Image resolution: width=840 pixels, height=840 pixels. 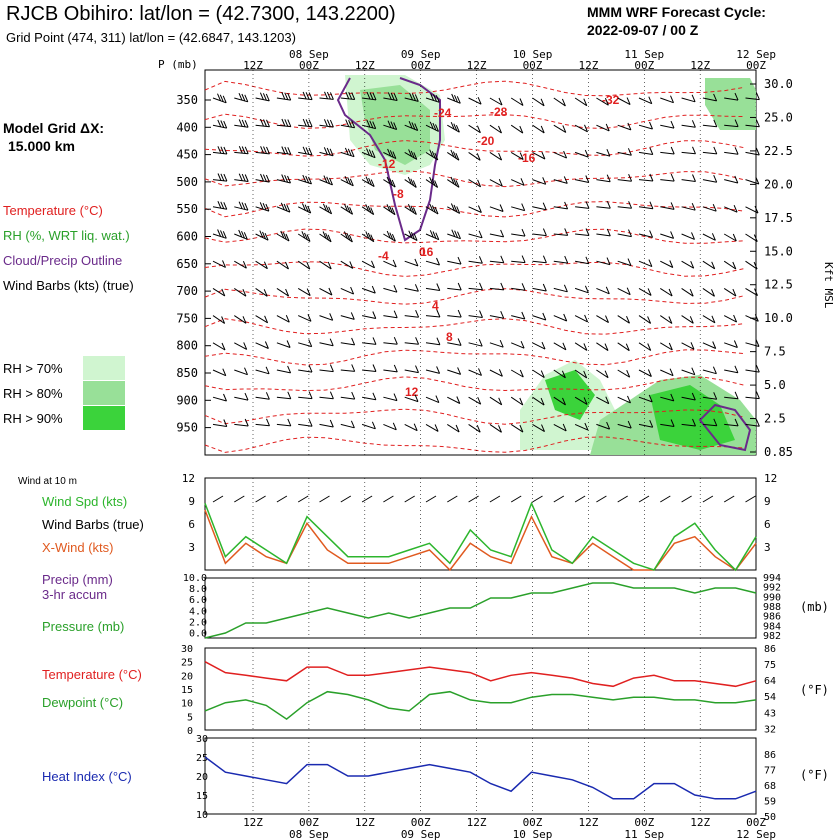 What do you see at coordinates (778, 218) in the screenshot?
I see `height-tick-label: 17.5` at bounding box center [778, 218].